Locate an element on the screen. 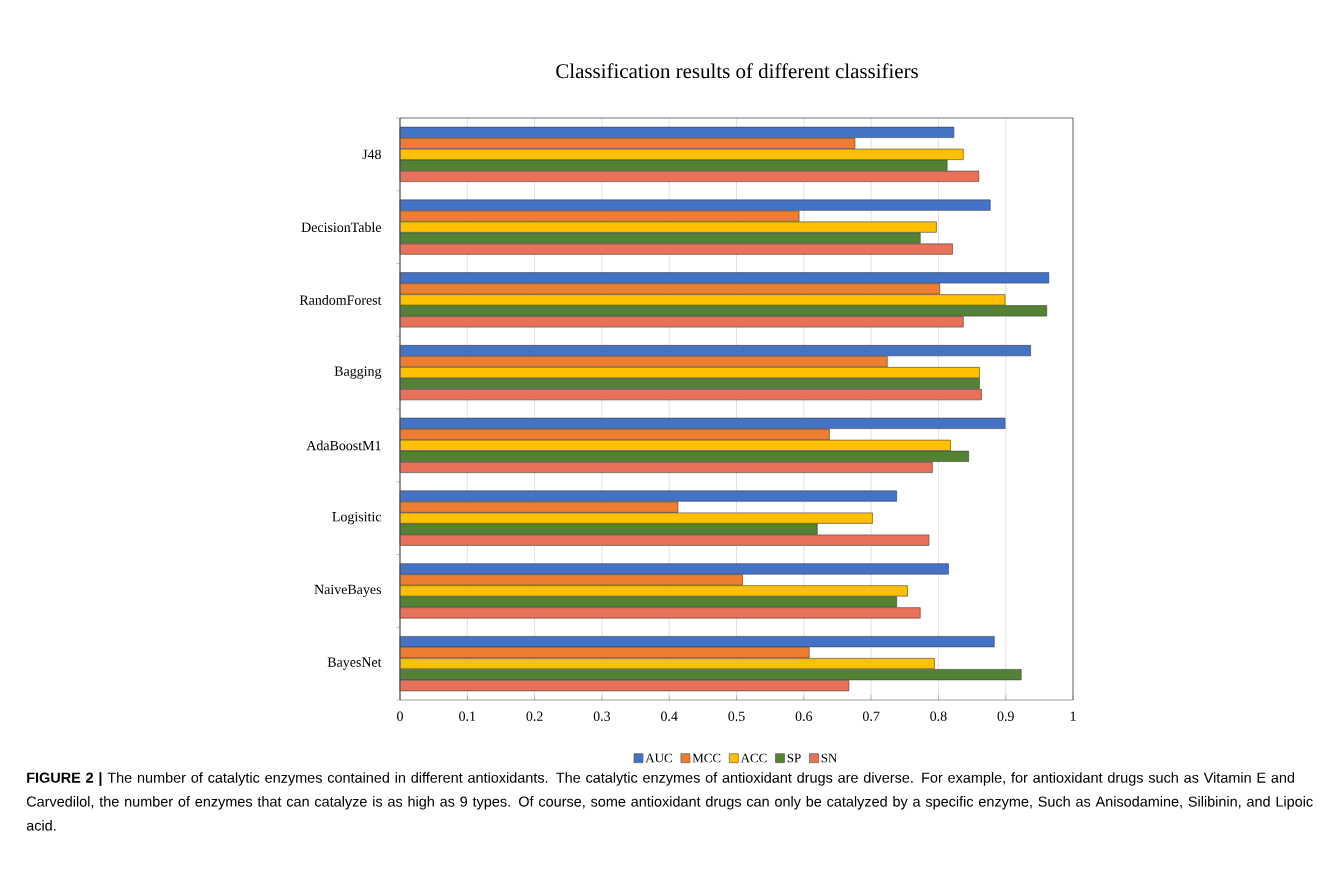 The image size is (1342, 870). y-tick-label: NaiveBayes is located at coordinates (347, 590).